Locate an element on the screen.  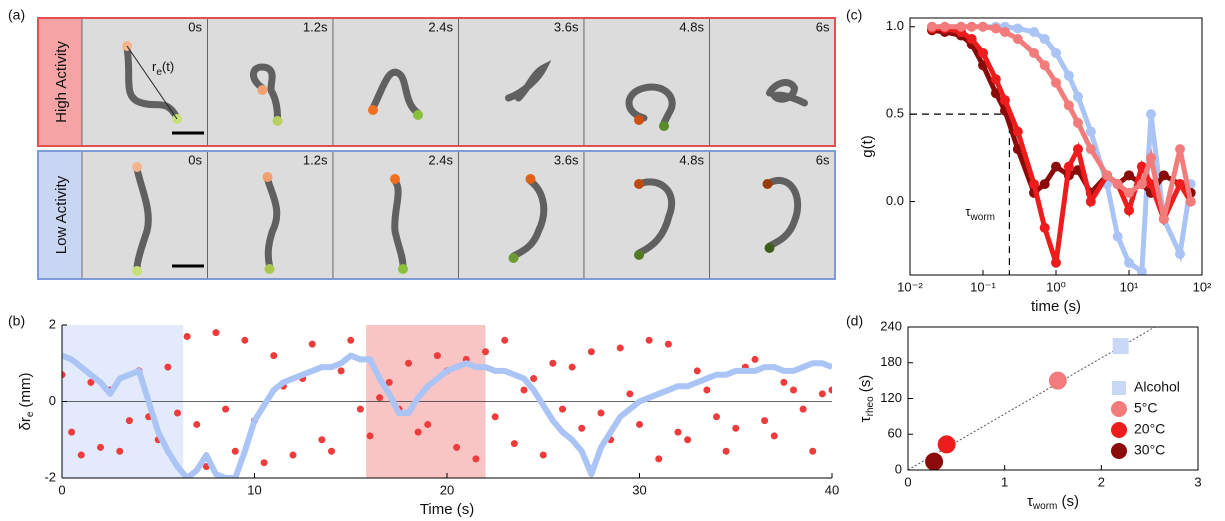
y-tick-label: -2 is located at coordinates (50, 476).